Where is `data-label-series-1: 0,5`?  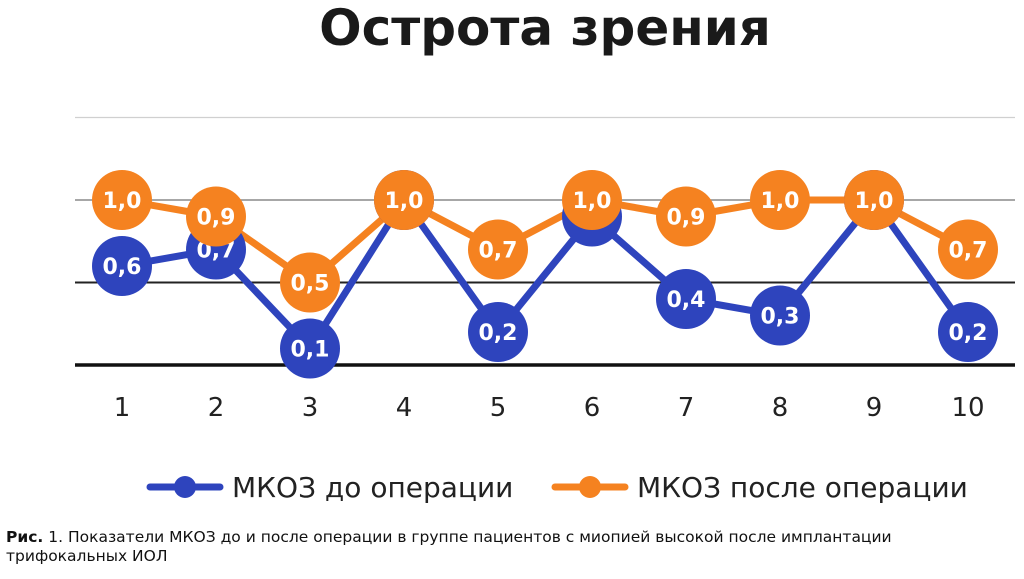
data-label-series-1: 0,5 is located at coordinates (310, 284).